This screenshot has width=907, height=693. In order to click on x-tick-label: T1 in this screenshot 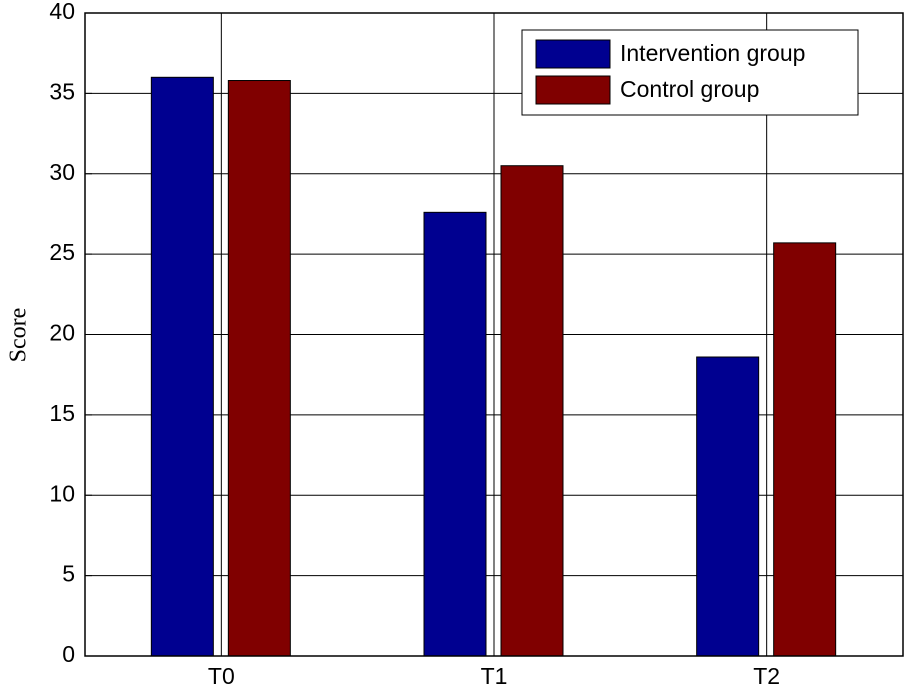, I will do `click(494, 676)`.